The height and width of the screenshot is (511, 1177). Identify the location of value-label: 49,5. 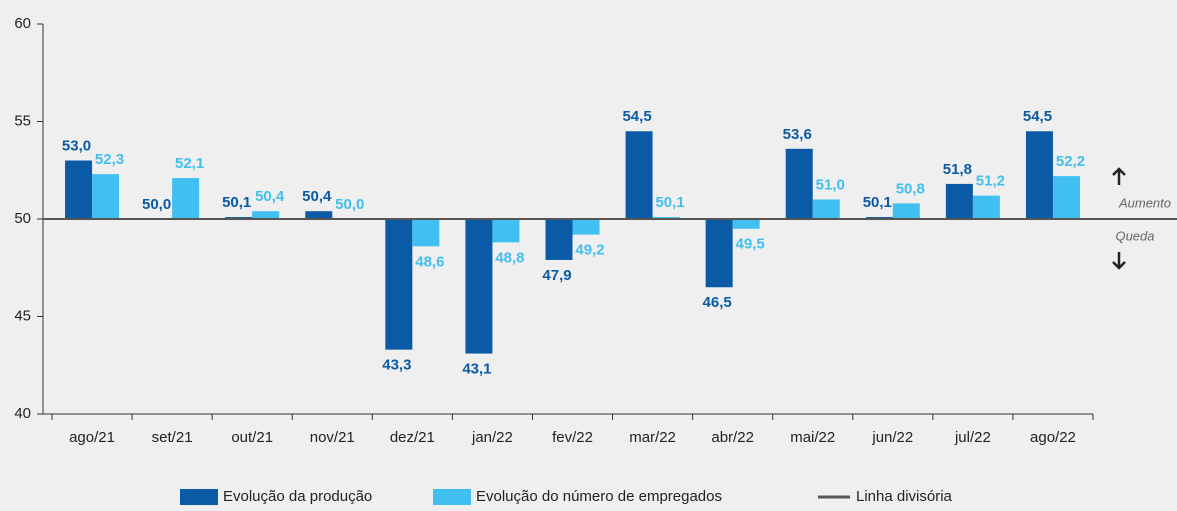
(750, 244).